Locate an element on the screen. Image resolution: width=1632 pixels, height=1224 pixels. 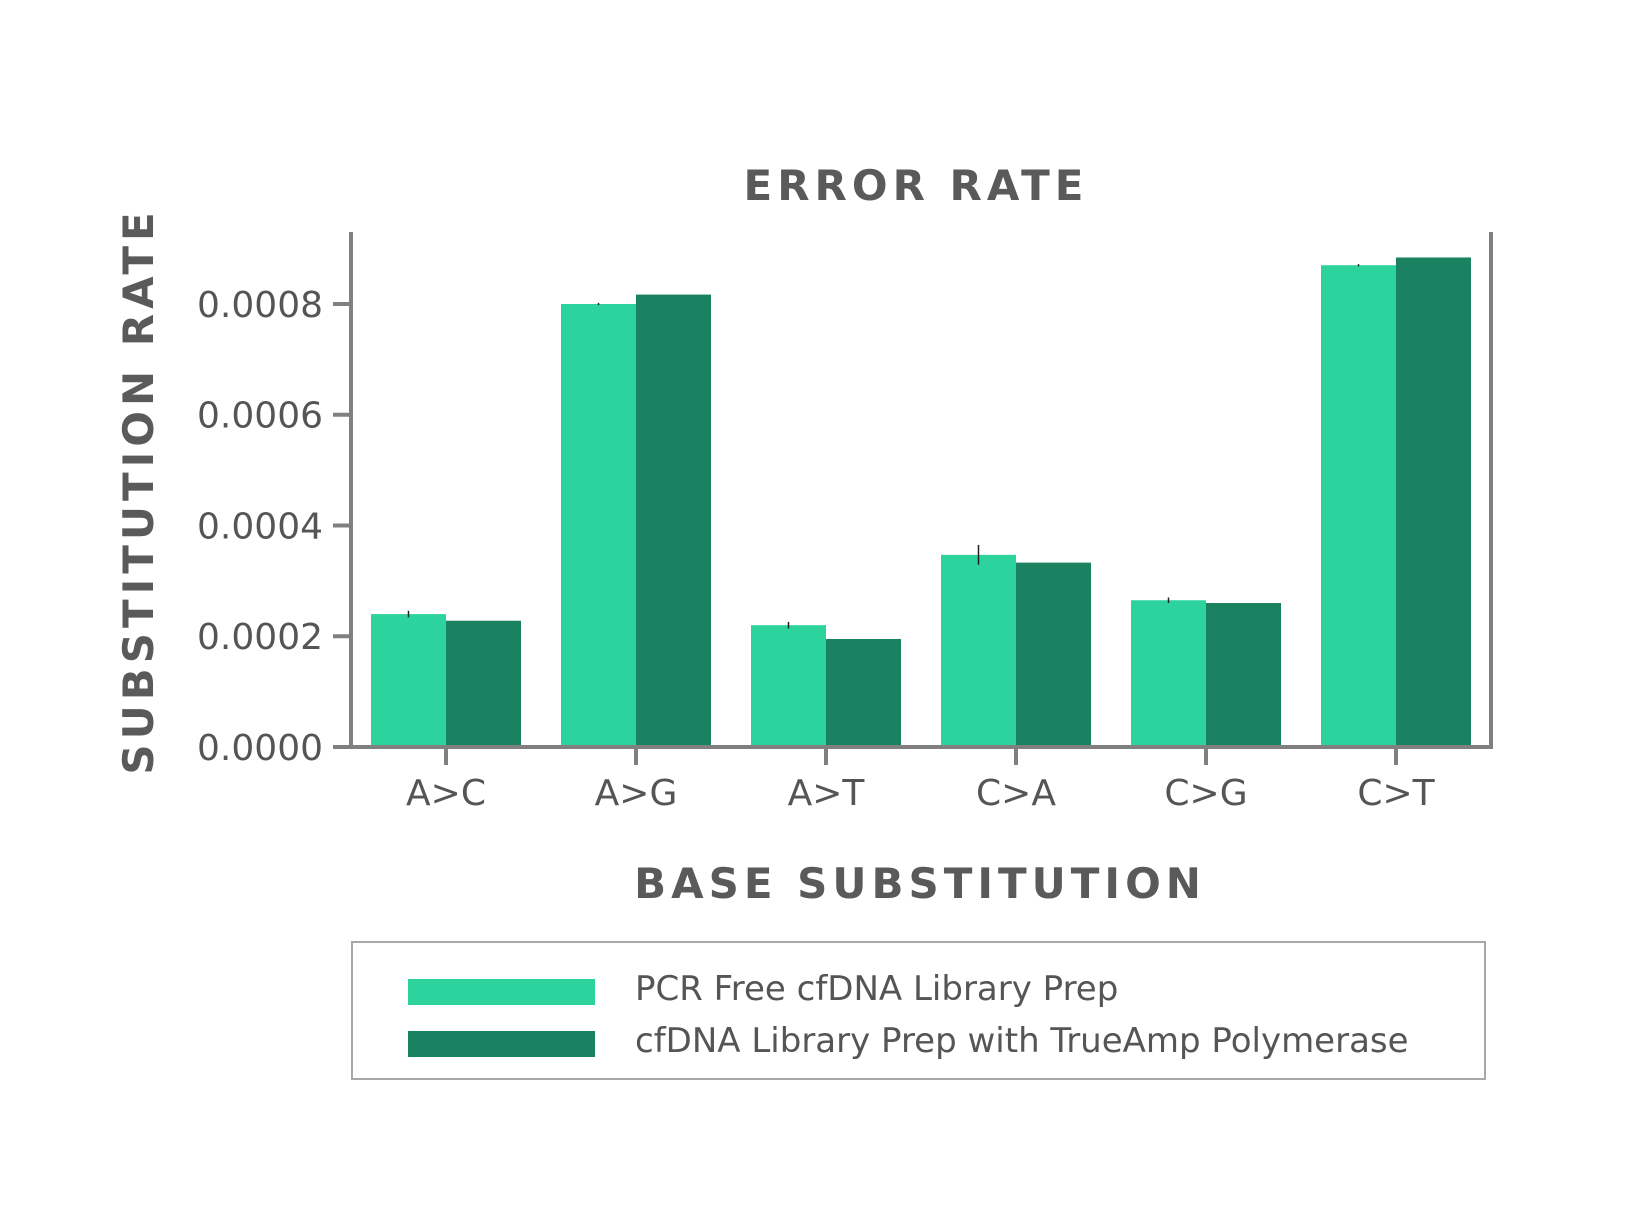
x-tick-label: C>T is located at coordinates (1396, 793).